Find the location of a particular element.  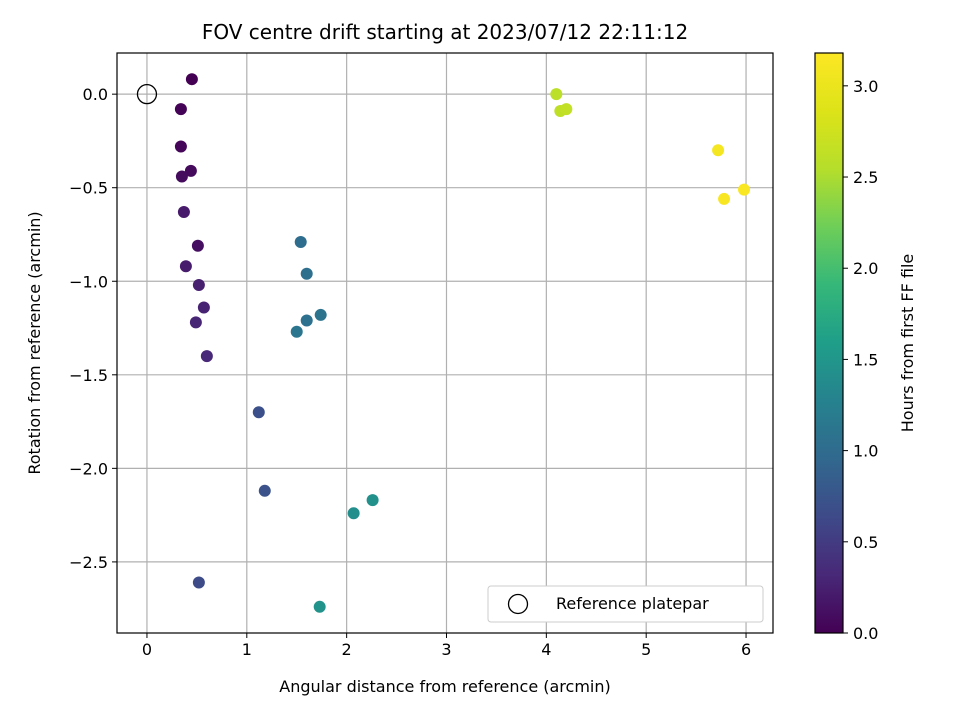

x-tick-label: 2 is located at coordinates (347, 649).